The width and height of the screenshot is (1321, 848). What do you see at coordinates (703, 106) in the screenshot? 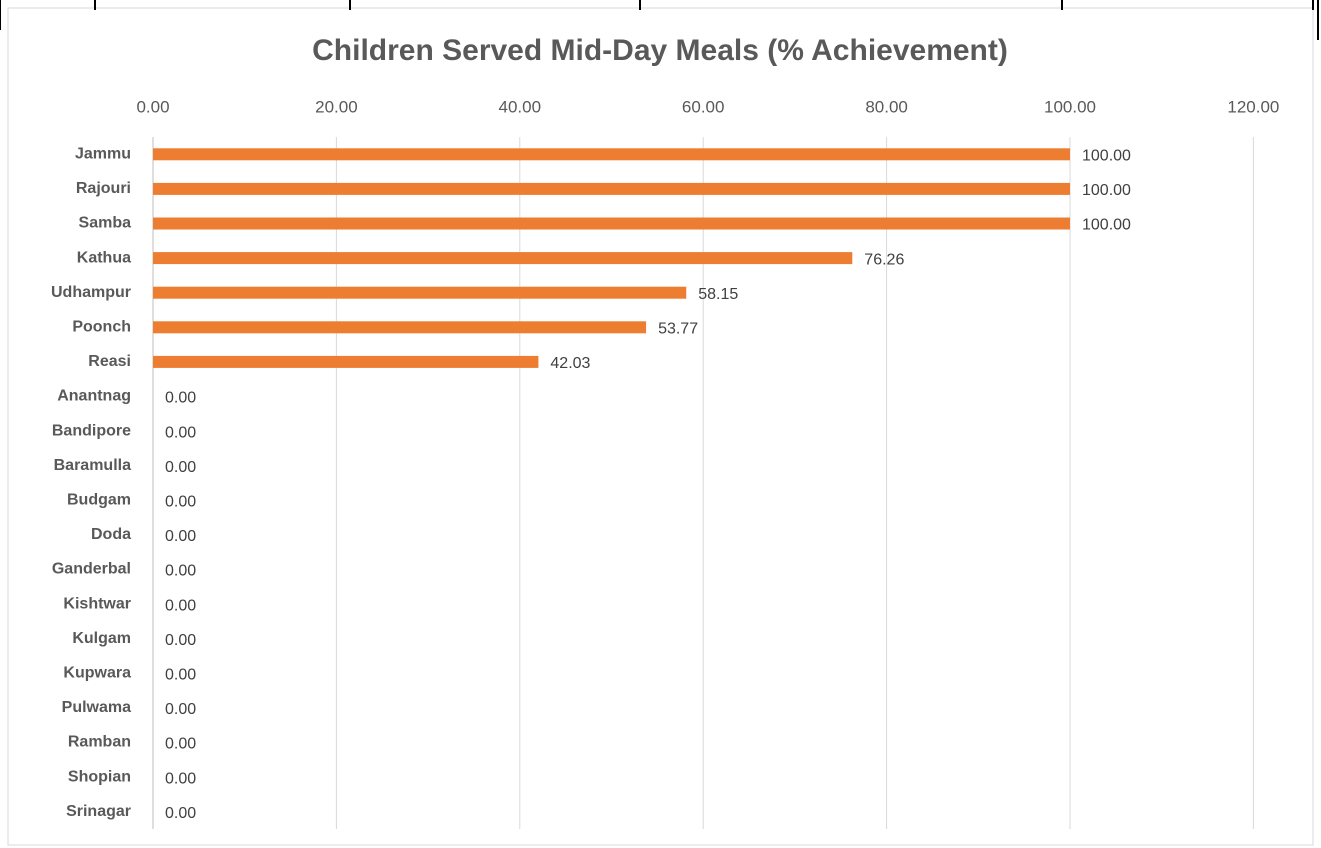
I see `x-tick-label: 60.00` at bounding box center [703, 106].